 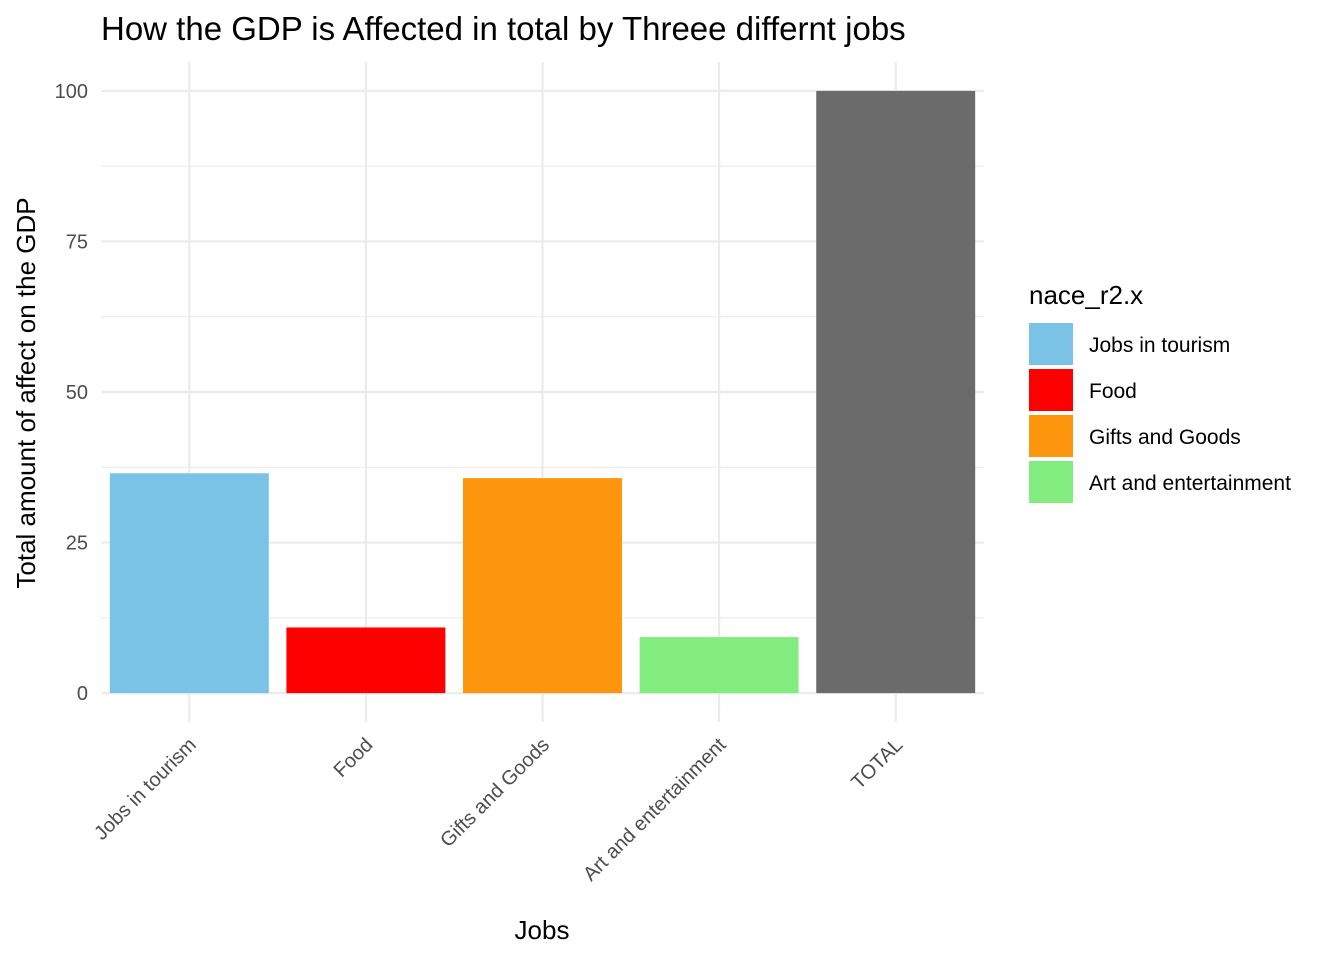 I want to click on legend-title: nace_r2.x, so click(x=1086, y=295).